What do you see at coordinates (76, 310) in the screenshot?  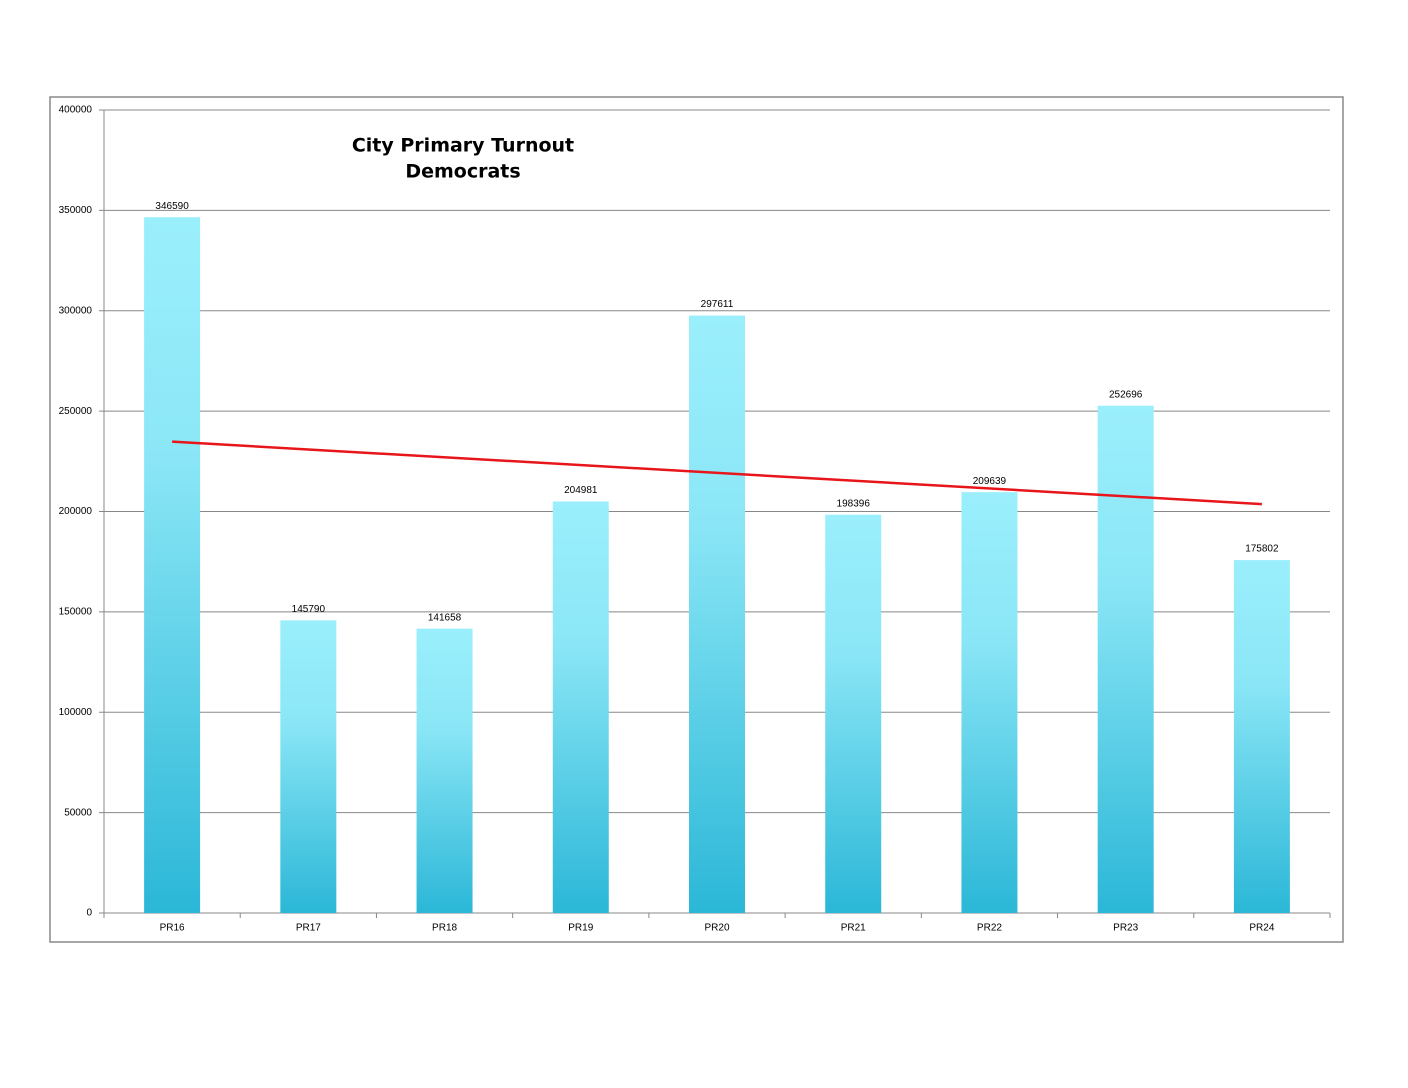 I see `y-tick-label: 300000` at bounding box center [76, 310].